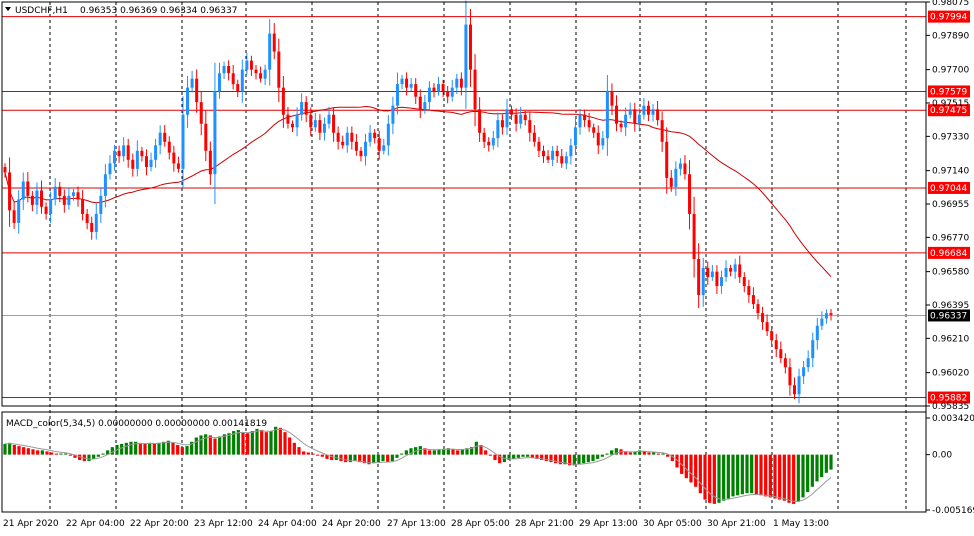 The height and width of the screenshot is (536, 974). Describe the element at coordinates (418, 465) in the screenshot. I see `signal-line` at that location.